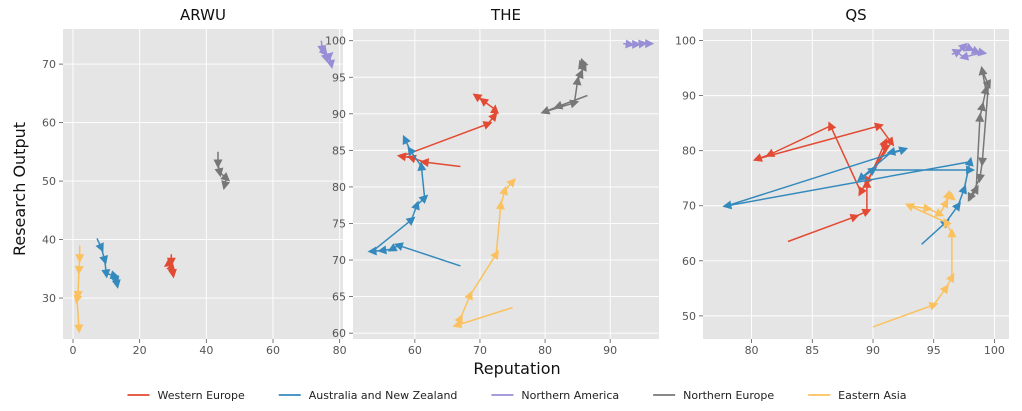  I want to click on y-tick-label: 90, so click(339, 114).